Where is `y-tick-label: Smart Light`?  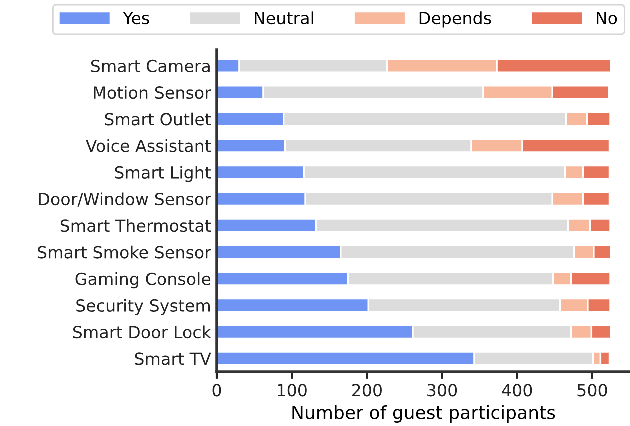
y-tick-label: Smart Light is located at coordinates (163, 174).